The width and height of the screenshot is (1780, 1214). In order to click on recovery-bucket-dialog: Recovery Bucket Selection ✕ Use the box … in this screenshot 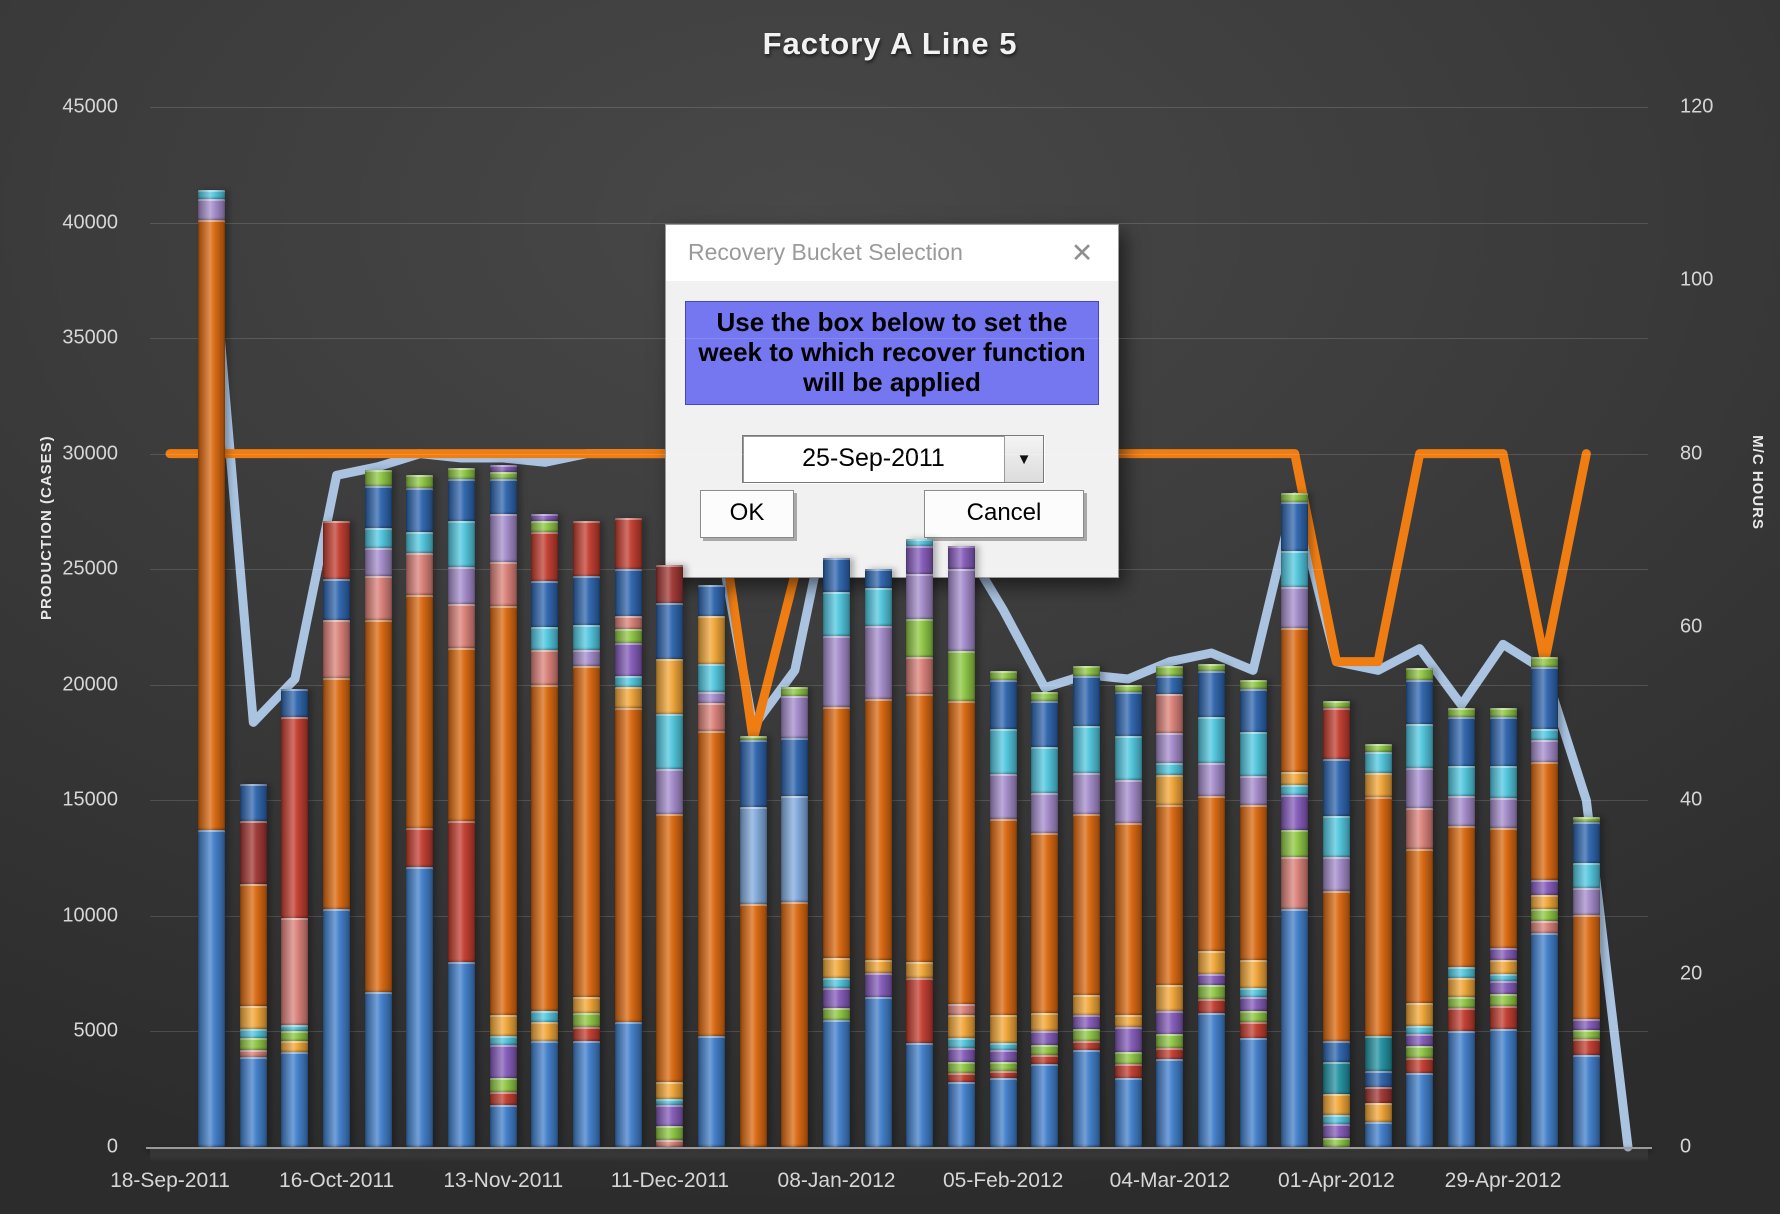, I will do `click(892, 401)`.